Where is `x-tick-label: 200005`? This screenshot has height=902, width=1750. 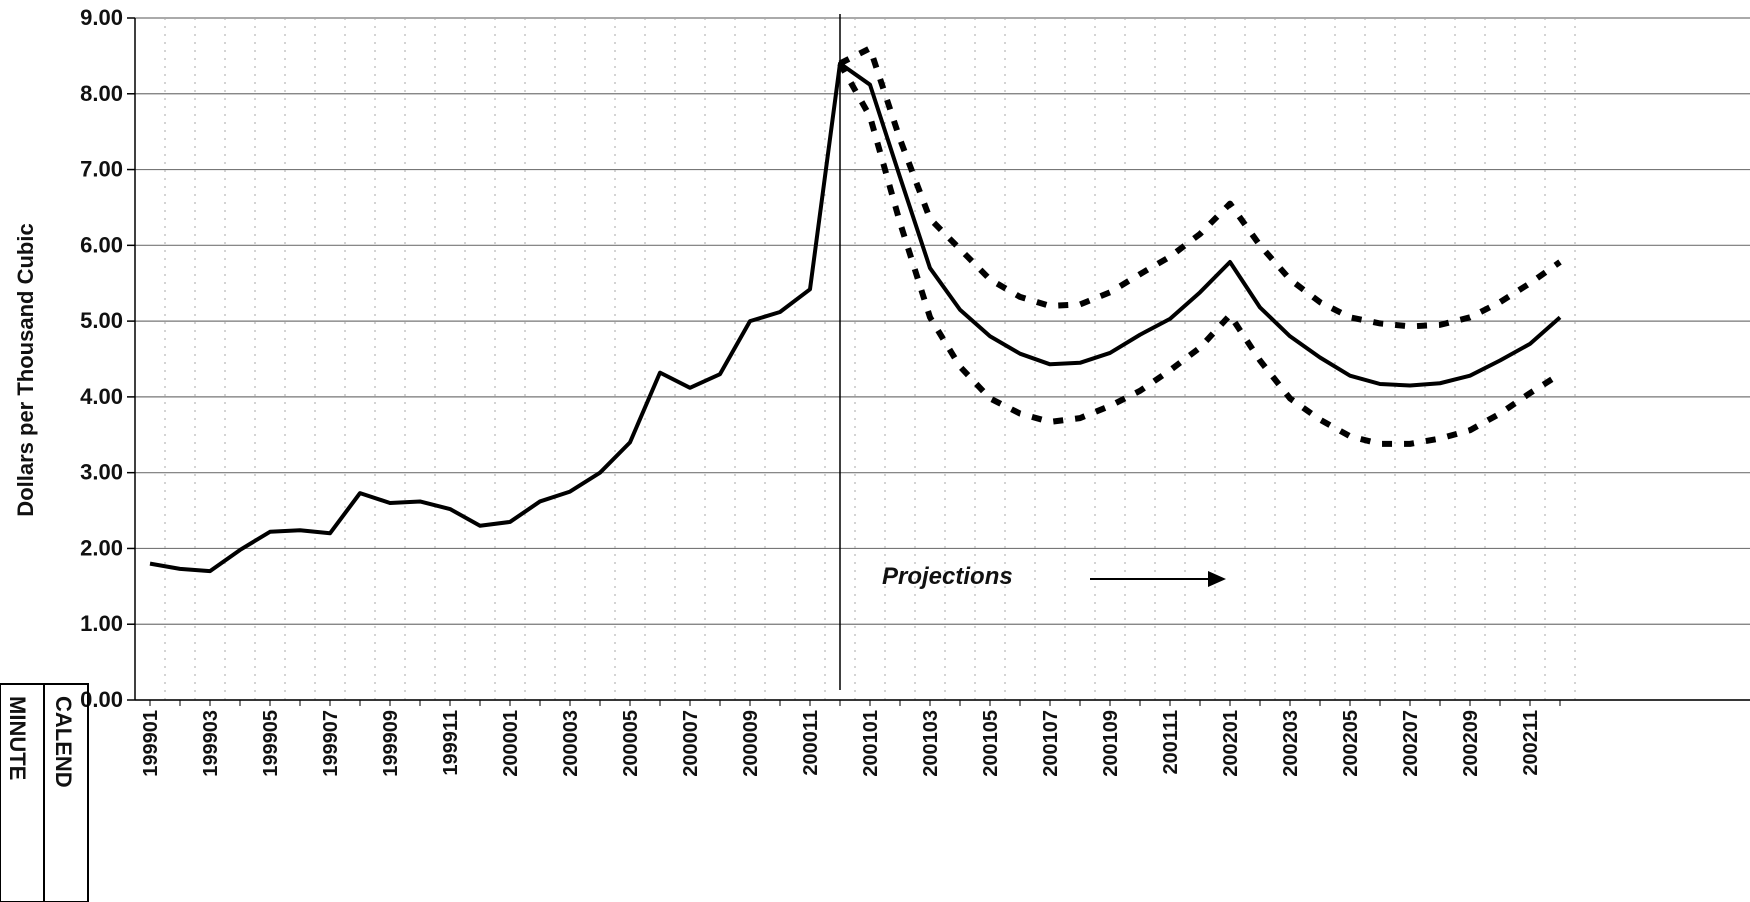 x-tick-label: 200005 is located at coordinates (631, 743).